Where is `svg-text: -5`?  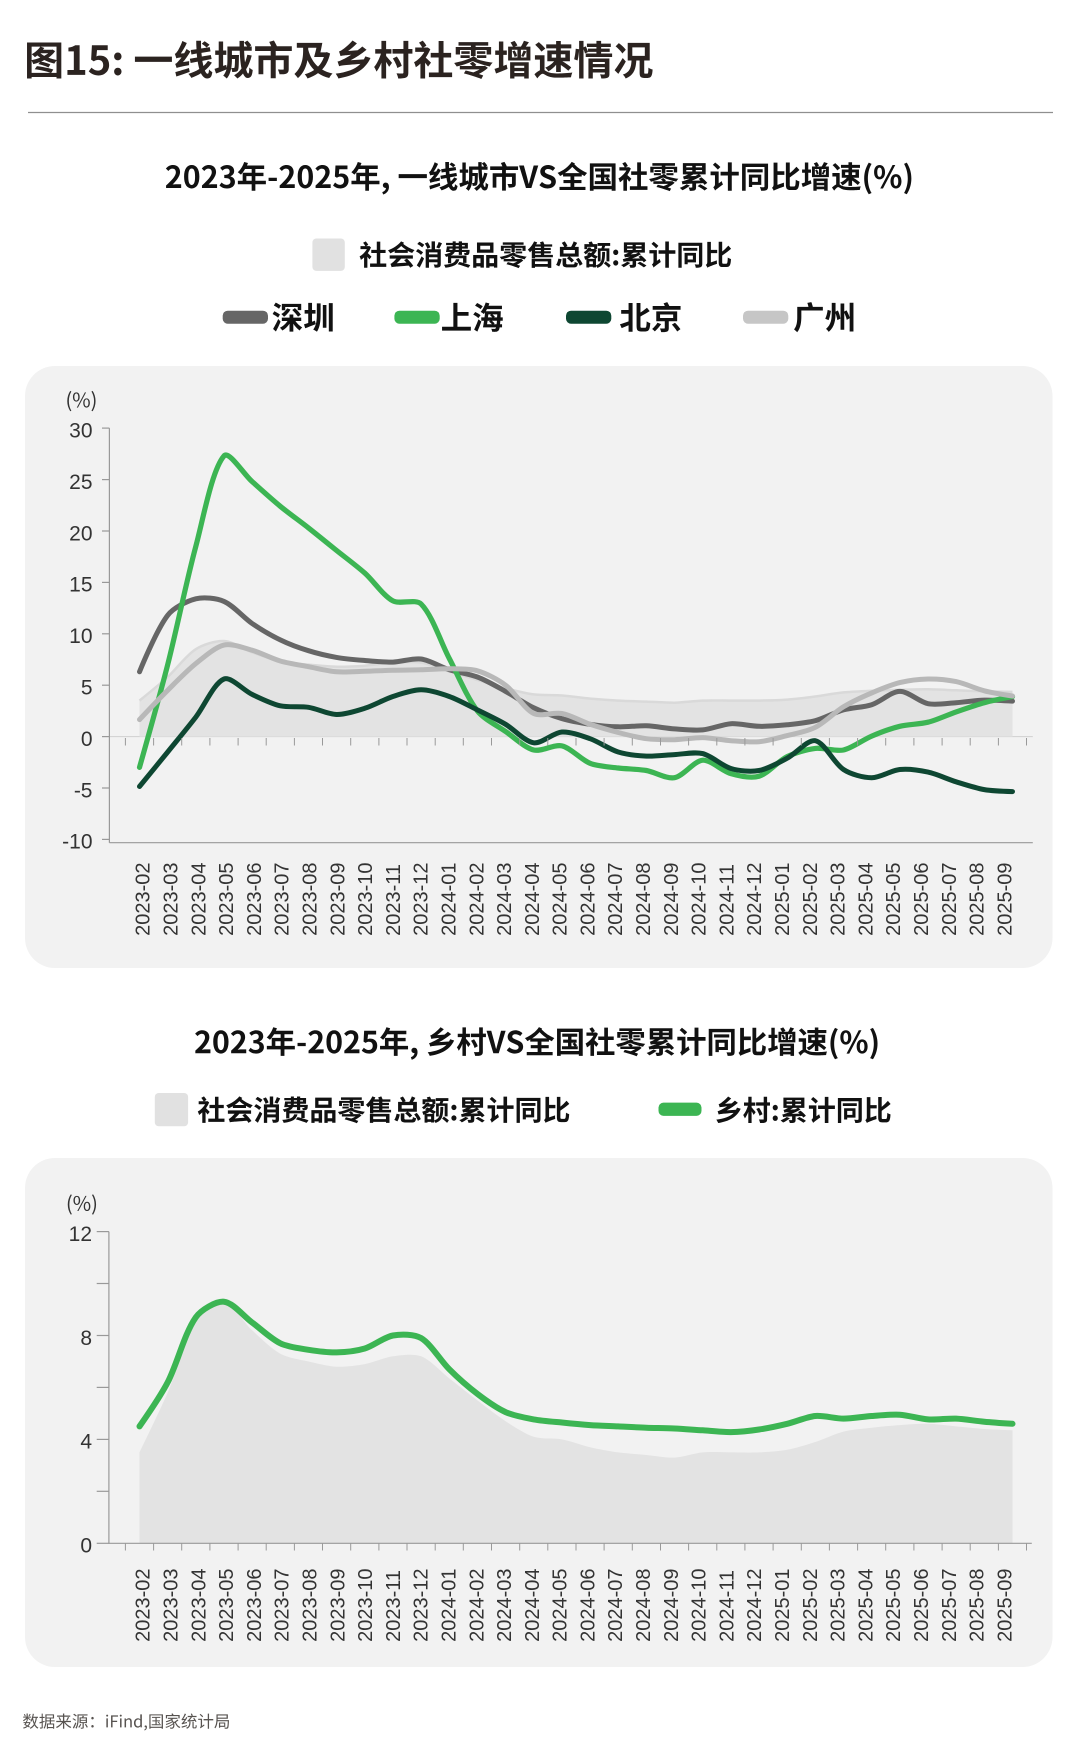
svg-text: -5 is located at coordinates (83, 790).